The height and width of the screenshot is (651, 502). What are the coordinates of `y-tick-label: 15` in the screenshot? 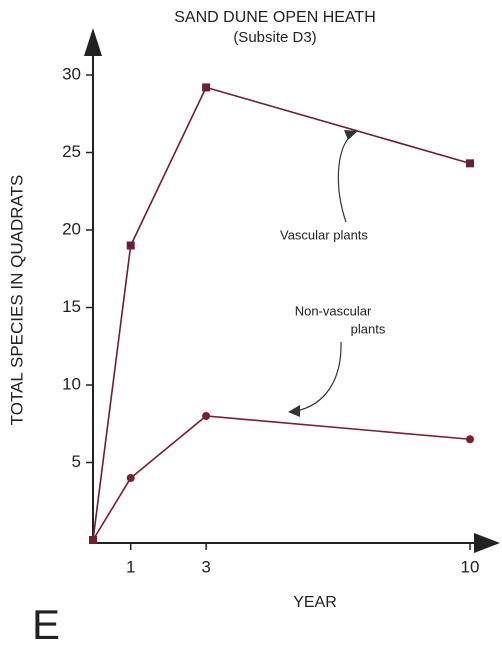 It's located at (71, 306).